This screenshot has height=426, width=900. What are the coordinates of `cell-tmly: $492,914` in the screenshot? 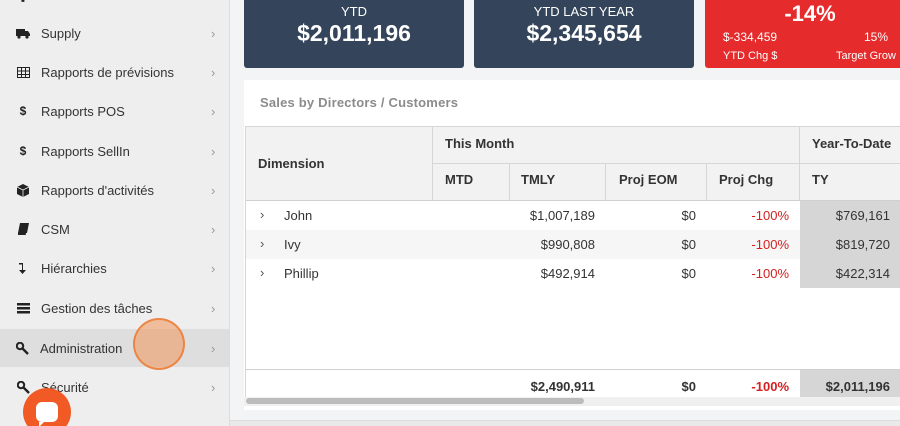 It's located at (567, 273).